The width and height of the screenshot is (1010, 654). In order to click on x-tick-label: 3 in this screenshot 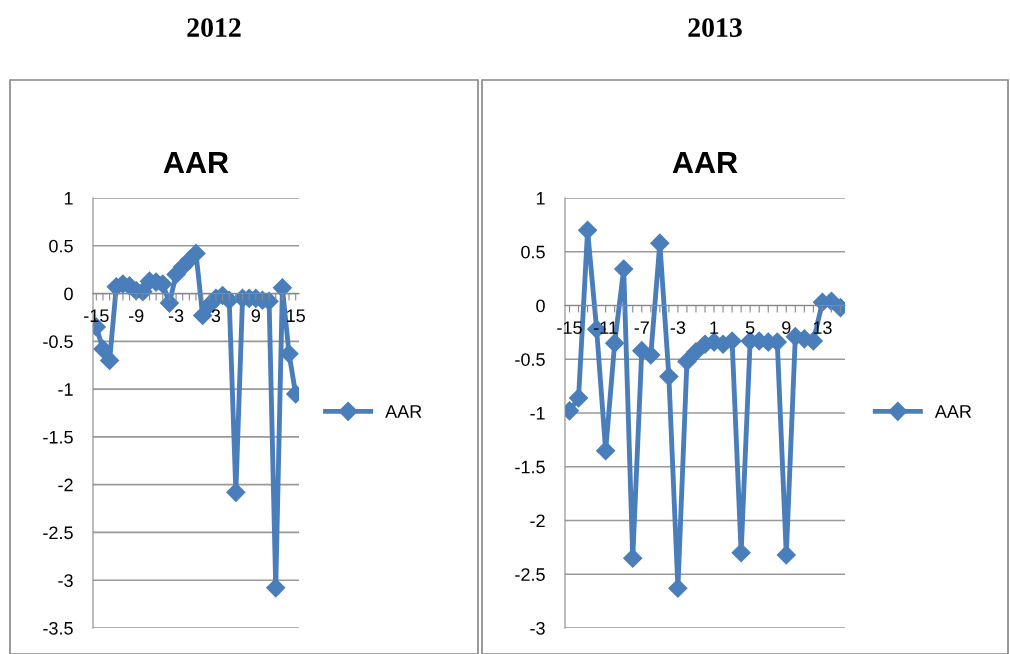, I will do `click(216, 316)`.